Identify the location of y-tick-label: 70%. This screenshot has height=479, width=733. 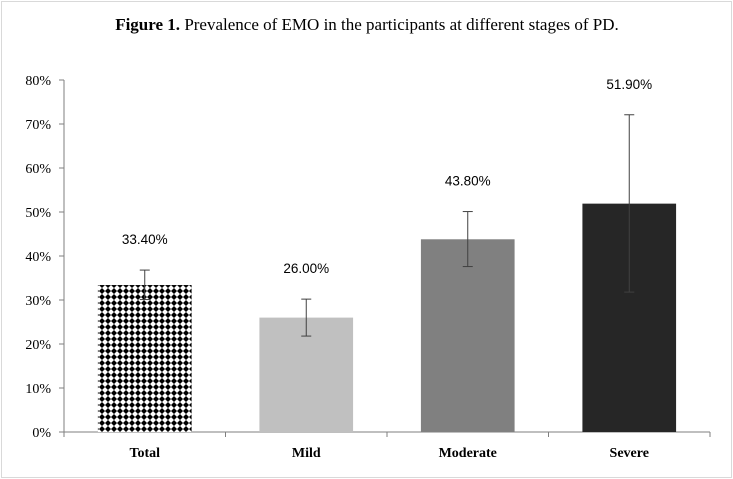
(38, 125).